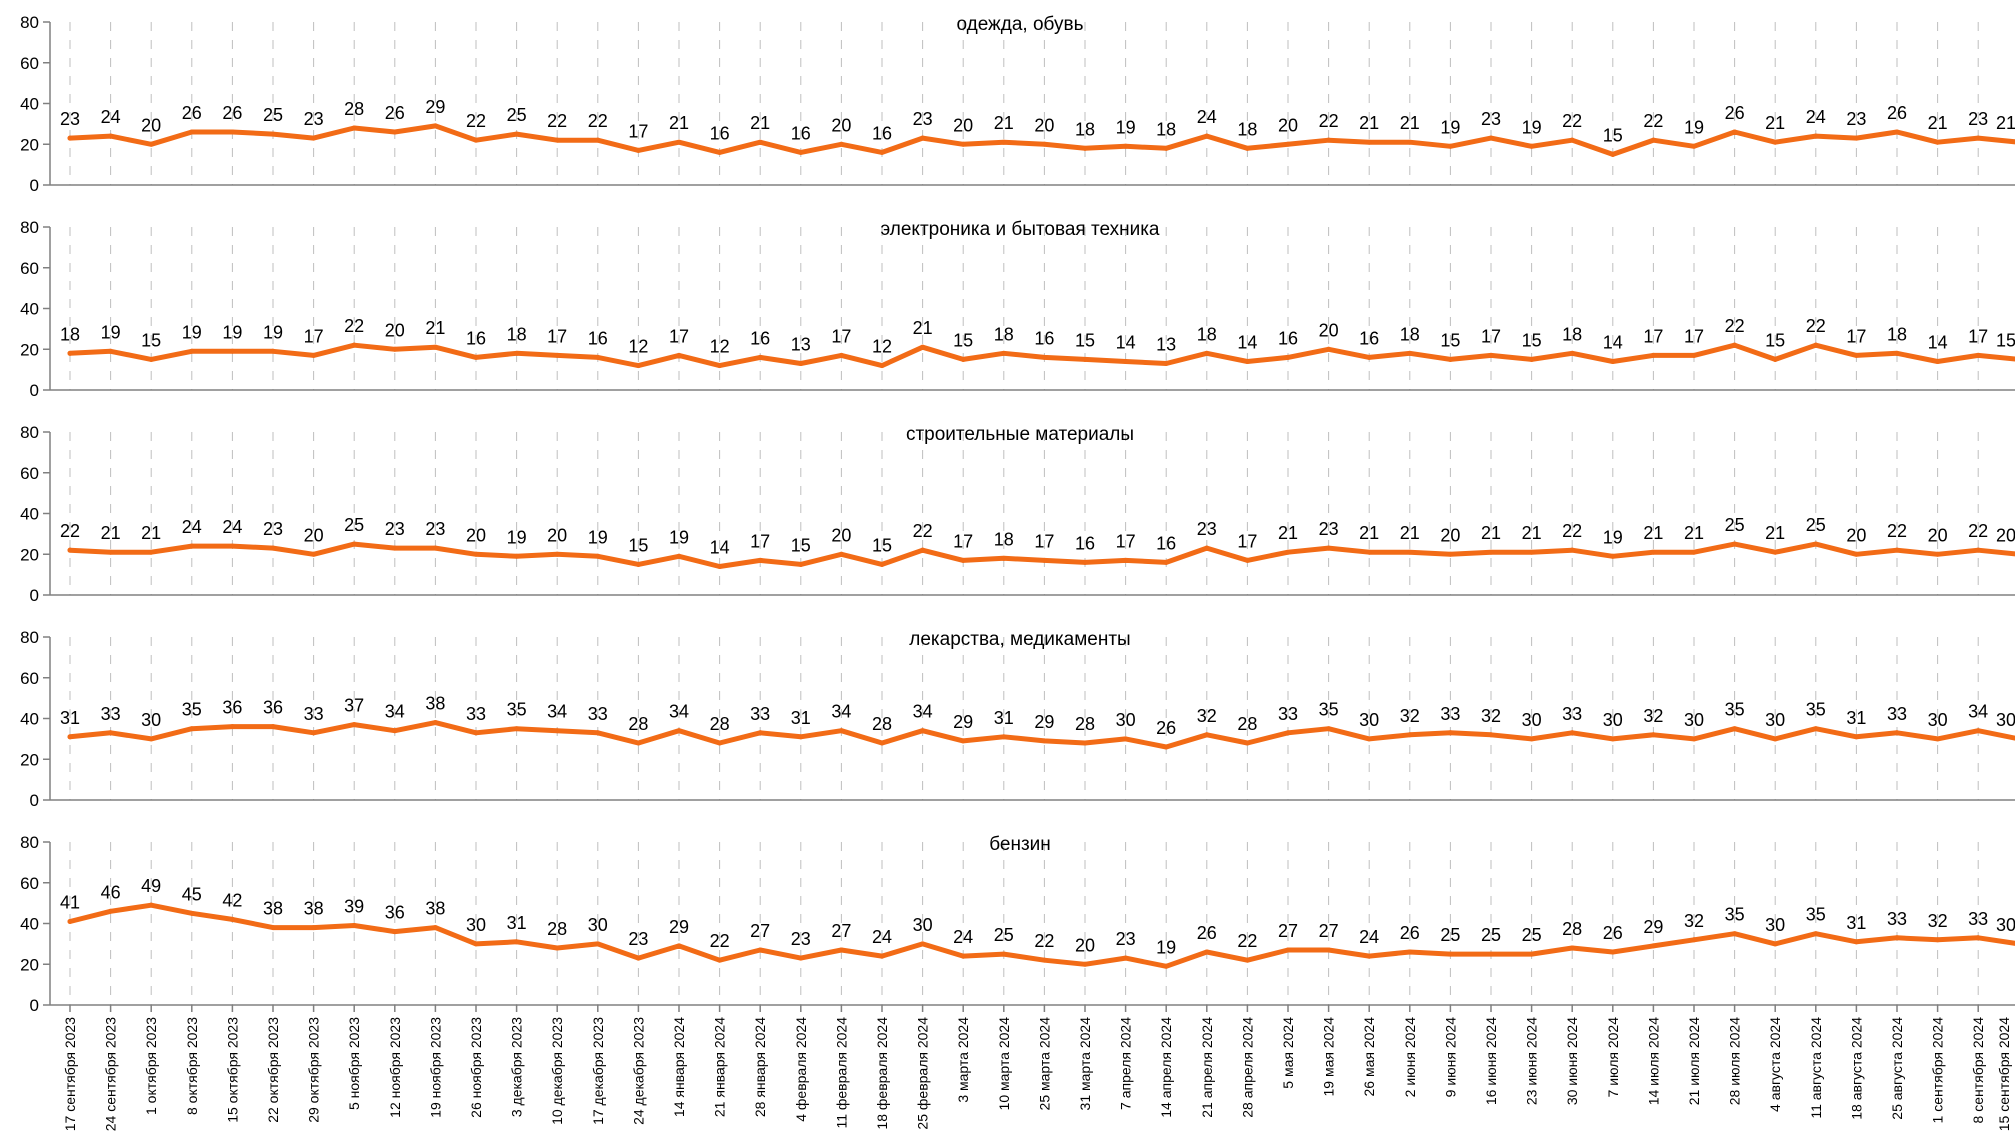 The width and height of the screenshot is (2015, 1148). What do you see at coordinates (111, 1074) in the screenshot?
I see `x-tick-label: 24 сентября 2023` at bounding box center [111, 1074].